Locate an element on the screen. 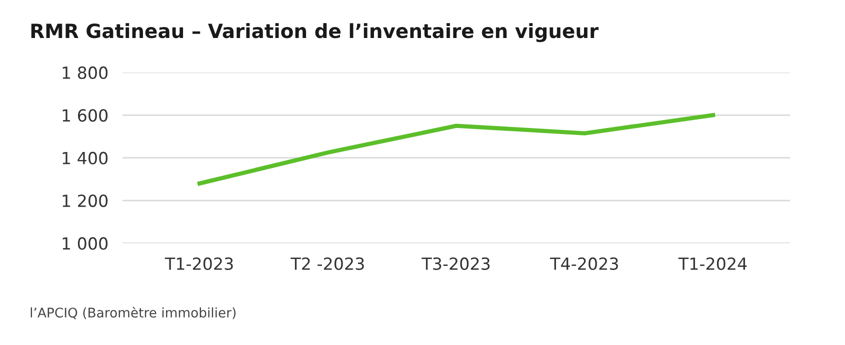  chart-title: RMR Gatineau – Variation de l’inventaire en vigueur is located at coordinates (315, 32).